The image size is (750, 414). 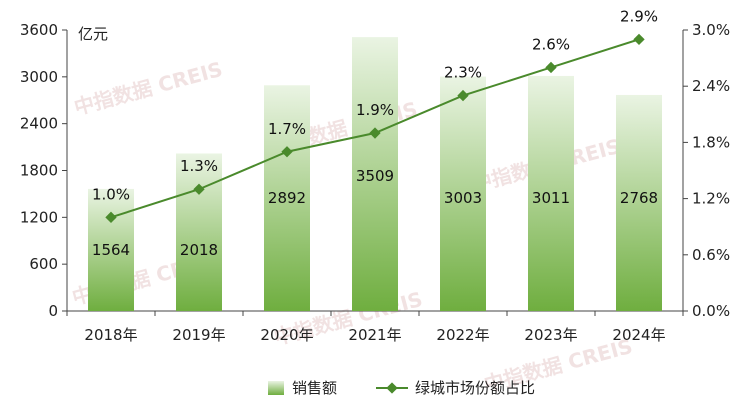 I want to click on legend-bar-swatch, so click(x=276, y=388).